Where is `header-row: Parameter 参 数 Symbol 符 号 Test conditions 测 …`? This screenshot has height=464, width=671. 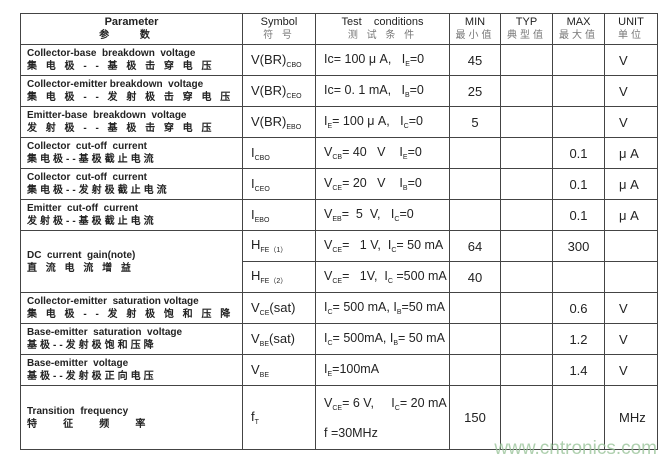 header-row: Parameter 参 数 Symbol 符 号 Test conditions 测 … is located at coordinates (339, 29).